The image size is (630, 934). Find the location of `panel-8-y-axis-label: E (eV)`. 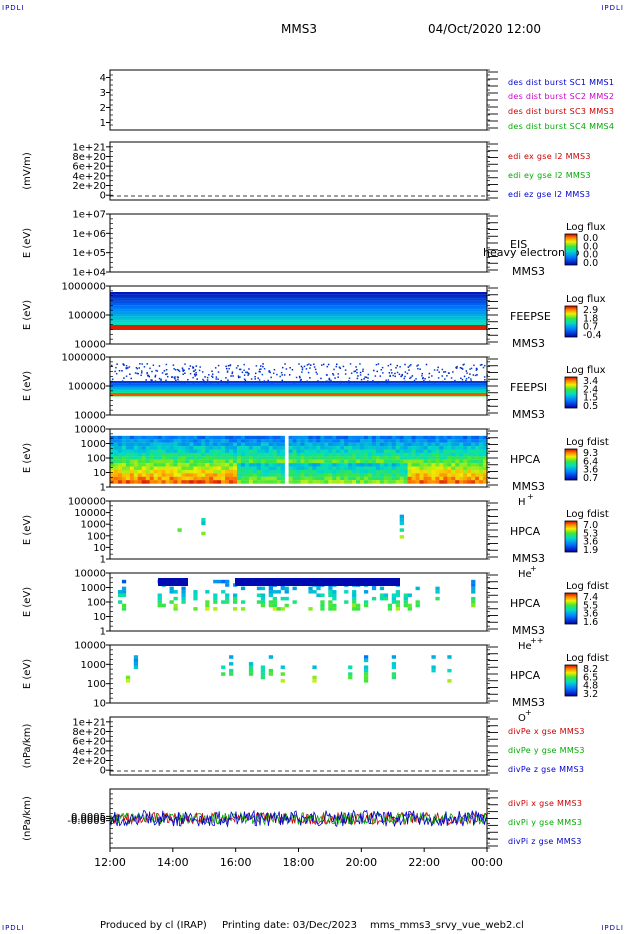

panel-8-y-axis-label: E (eV) is located at coordinates (27, 602).